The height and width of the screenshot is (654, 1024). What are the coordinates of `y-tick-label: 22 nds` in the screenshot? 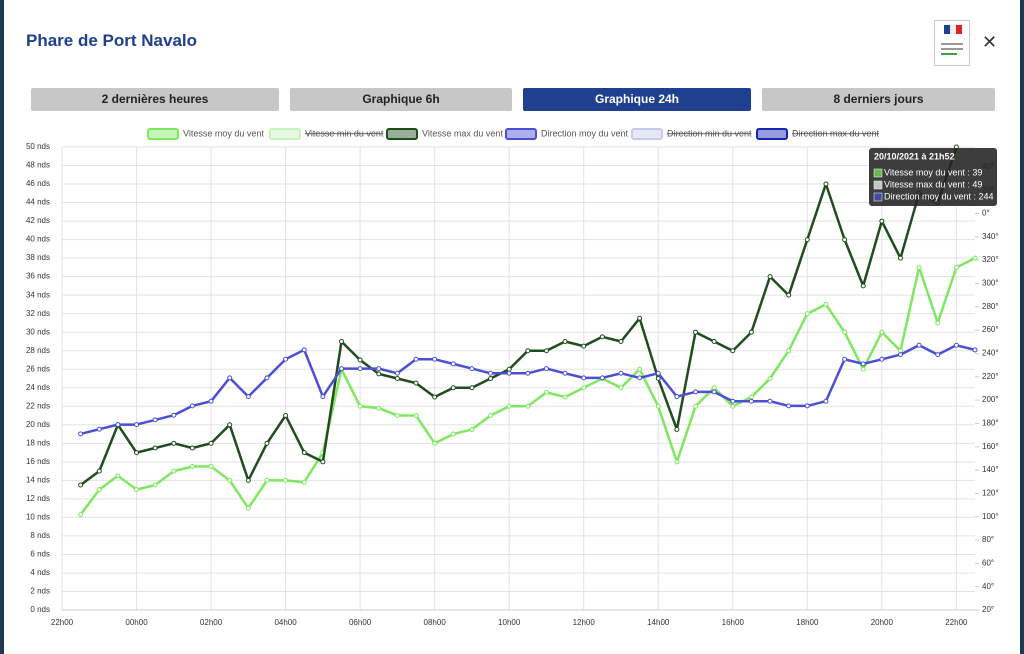 It's located at (38, 405).